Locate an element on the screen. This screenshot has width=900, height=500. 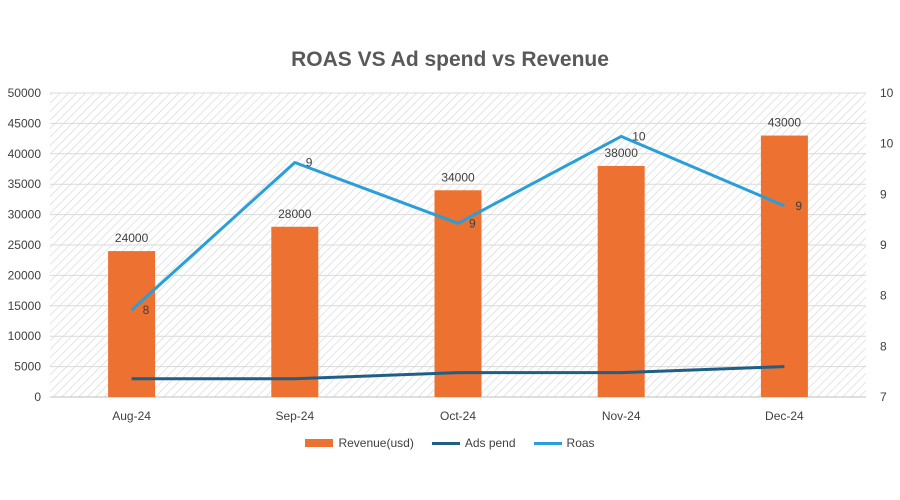
legend-swatch-revenue is located at coordinates (319, 443).